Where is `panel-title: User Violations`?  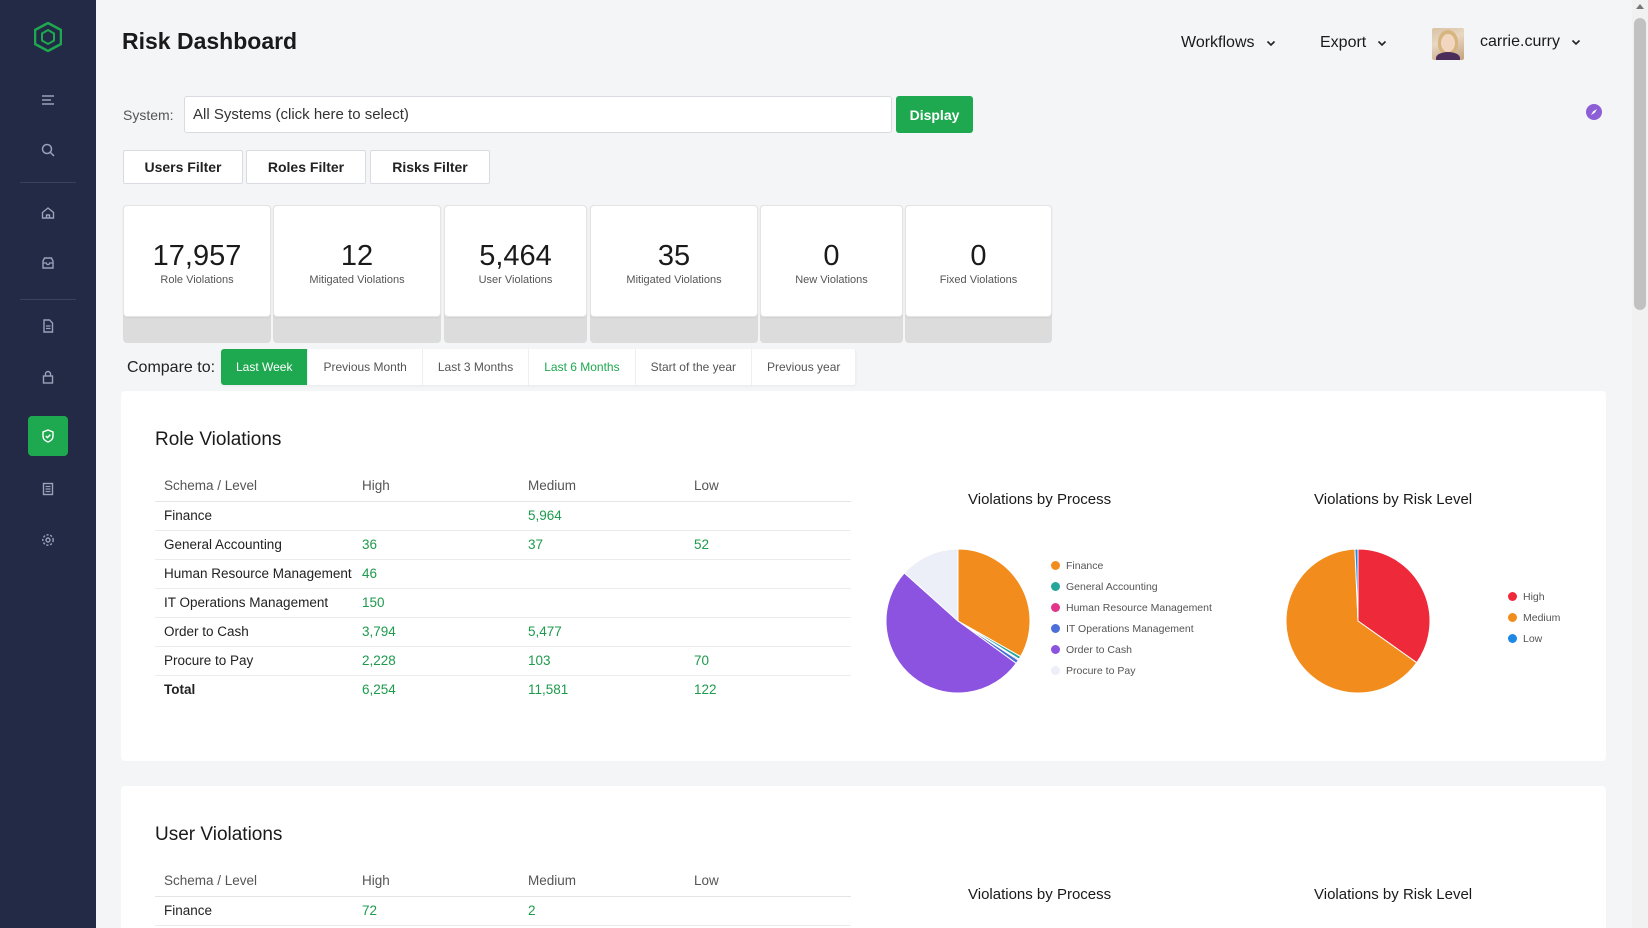 panel-title: User Violations is located at coordinates (219, 834).